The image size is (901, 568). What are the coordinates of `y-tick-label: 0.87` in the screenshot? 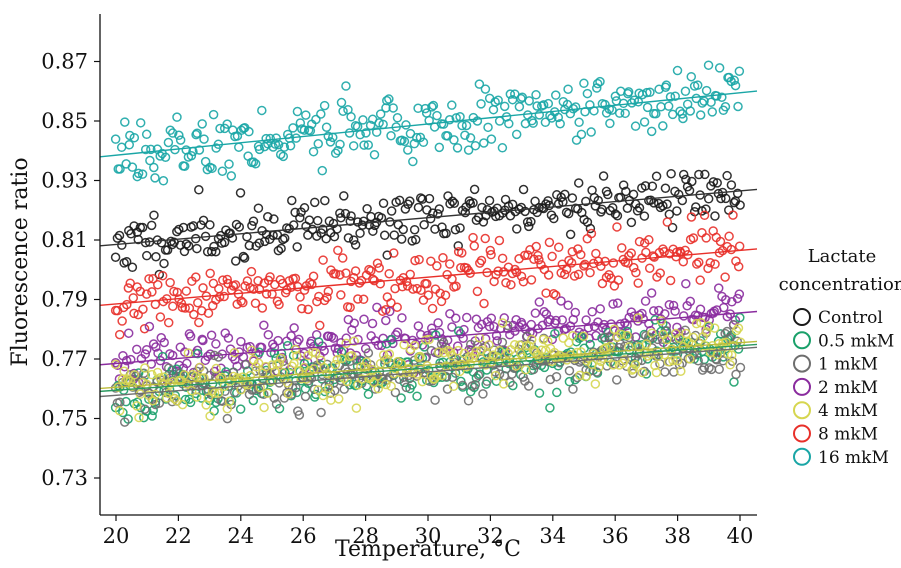 It's located at (64, 62).